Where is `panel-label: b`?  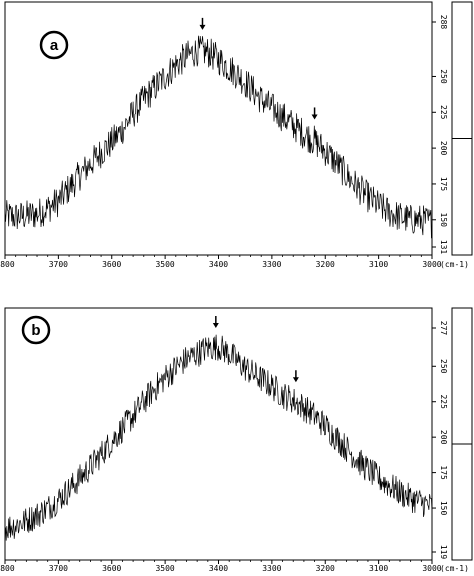 panel-label: b is located at coordinates (35, 330).